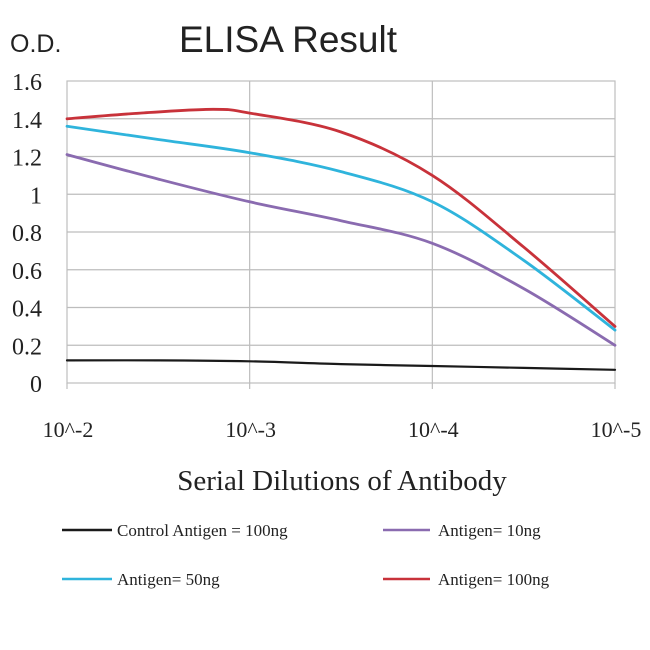 The image size is (650, 650). I want to click on y-tick-label: 1.2, so click(27, 159).